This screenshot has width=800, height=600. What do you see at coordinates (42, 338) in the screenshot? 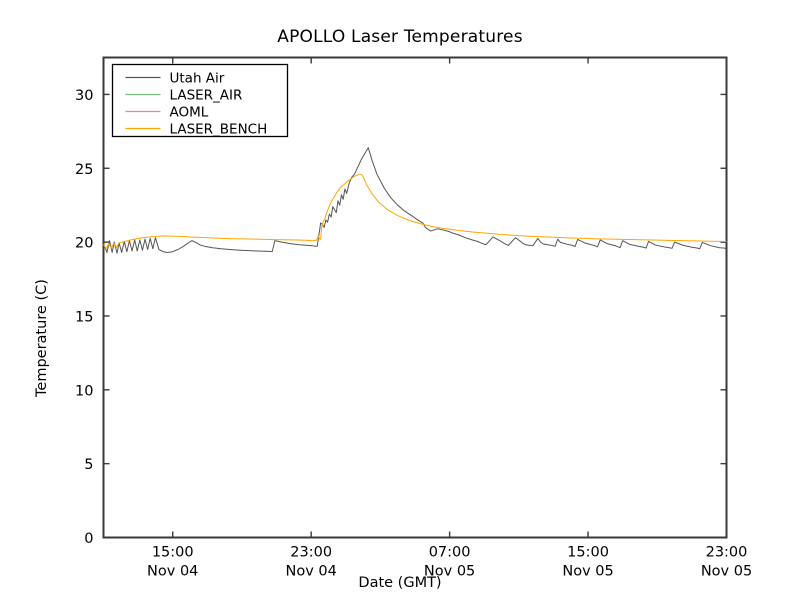
I see `y-axis-label: Temperature (C)` at bounding box center [42, 338].